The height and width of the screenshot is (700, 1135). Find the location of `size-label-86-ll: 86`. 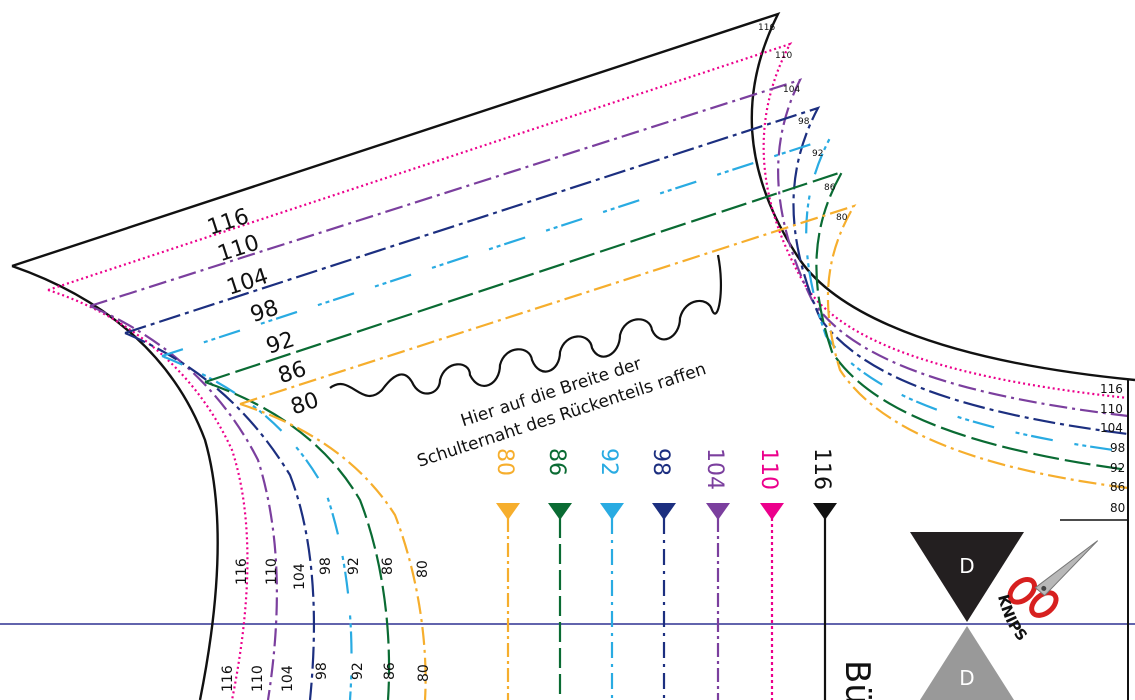

size-label-86-ll: 86 is located at coordinates (390, 671).